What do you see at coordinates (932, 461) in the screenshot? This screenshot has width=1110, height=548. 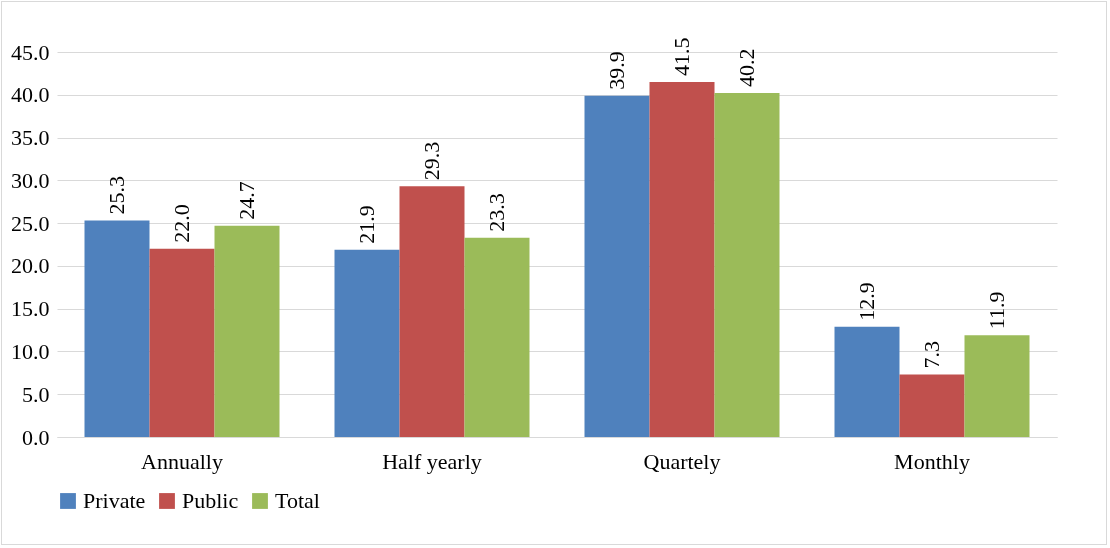 I see `x-tick-label: Monthly` at bounding box center [932, 461].